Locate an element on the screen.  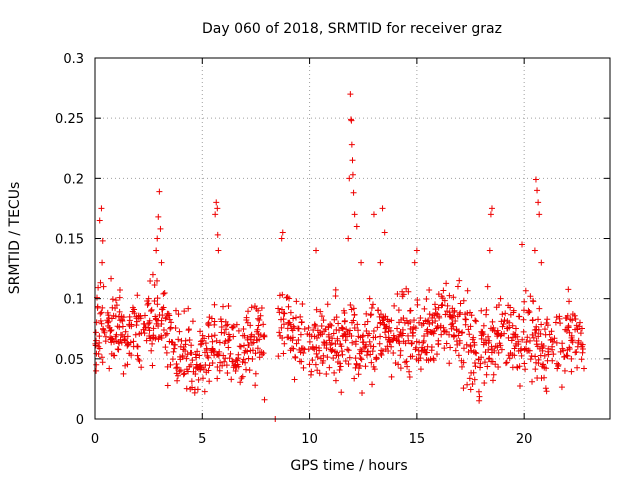
y-tick-label: 0.05 is located at coordinates (69, 360).